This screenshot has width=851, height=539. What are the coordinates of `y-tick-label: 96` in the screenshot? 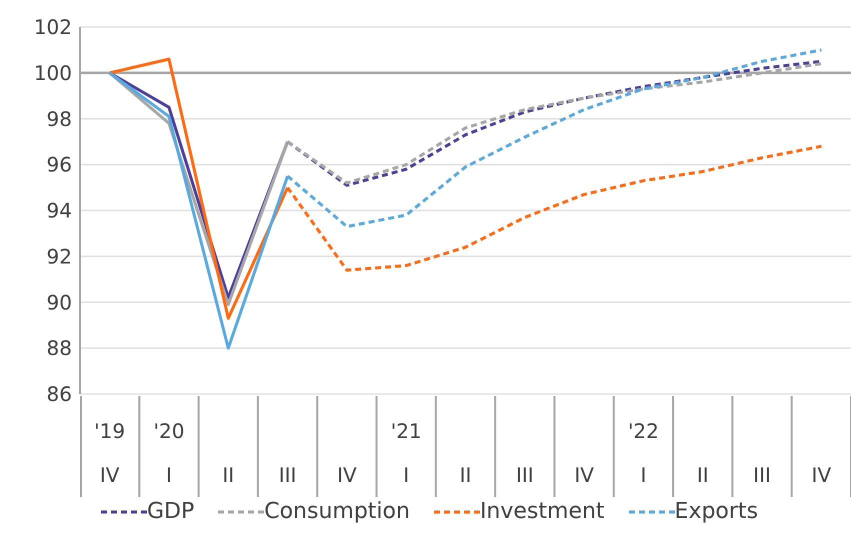 It's located at (59, 164).